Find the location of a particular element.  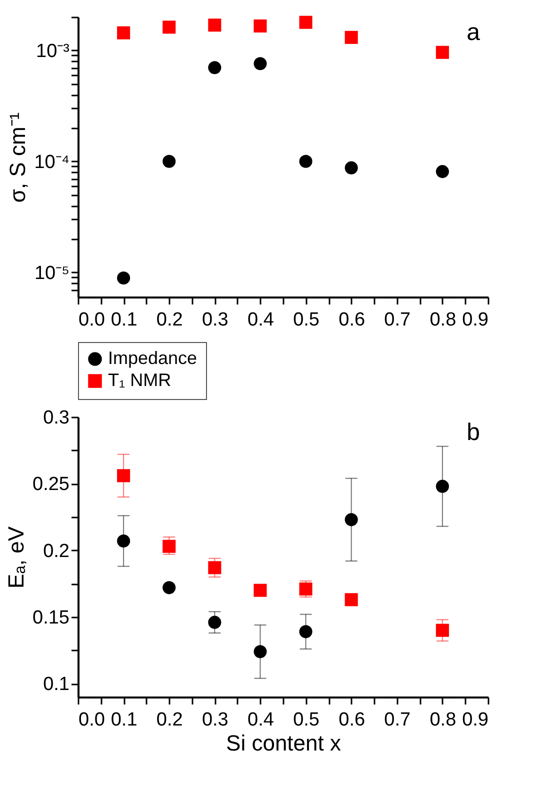

legend-label: T₁ NMR is located at coordinates (140, 380).